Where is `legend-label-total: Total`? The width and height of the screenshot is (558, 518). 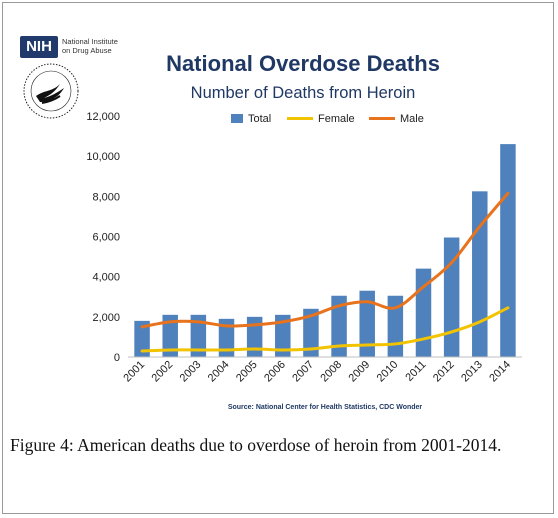
legend-label-total: Total is located at coordinates (259, 119).